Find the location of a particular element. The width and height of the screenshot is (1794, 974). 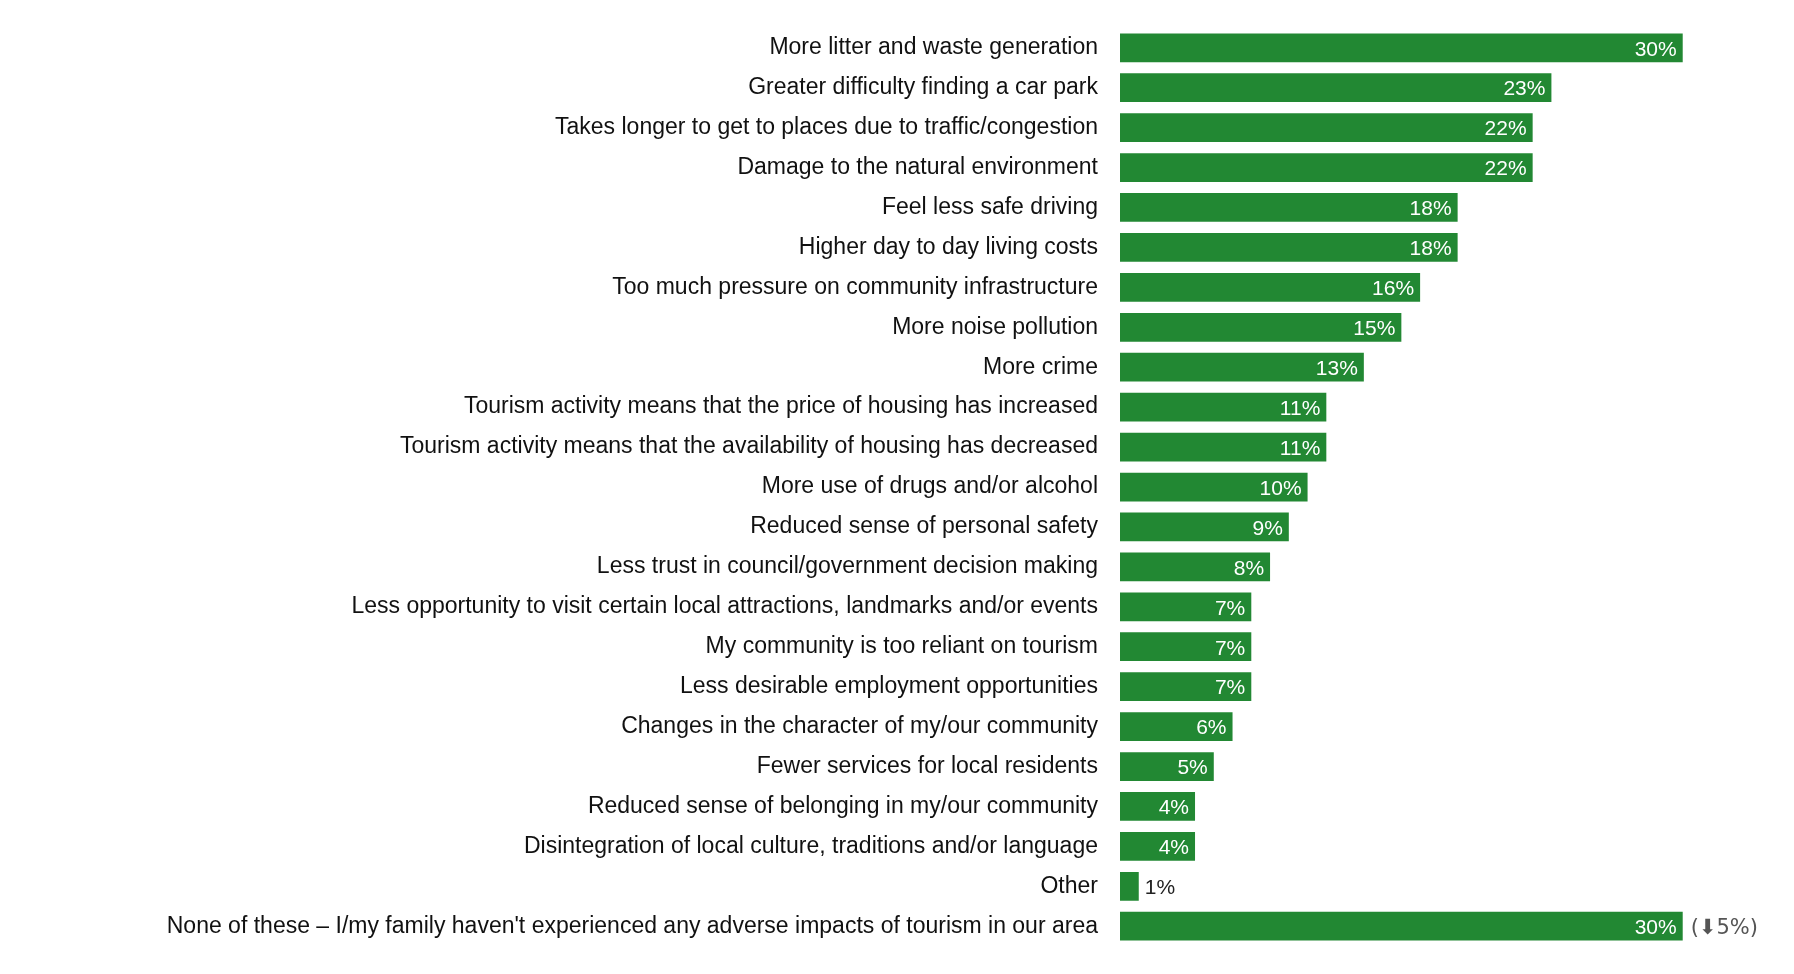

data-label: 5% is located at coordinates (1192, 767).